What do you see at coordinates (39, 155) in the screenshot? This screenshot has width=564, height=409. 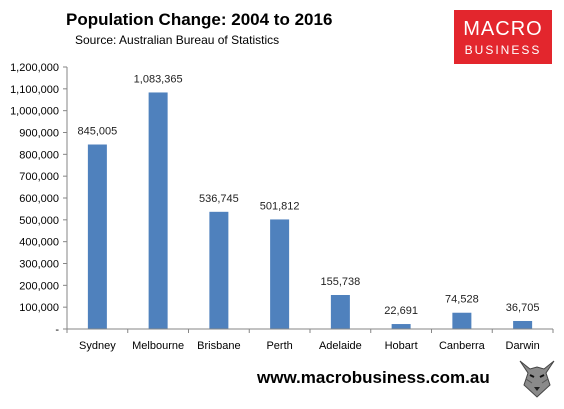 I see `y-tick-label: 800,000` at bounding box center [39, 155].